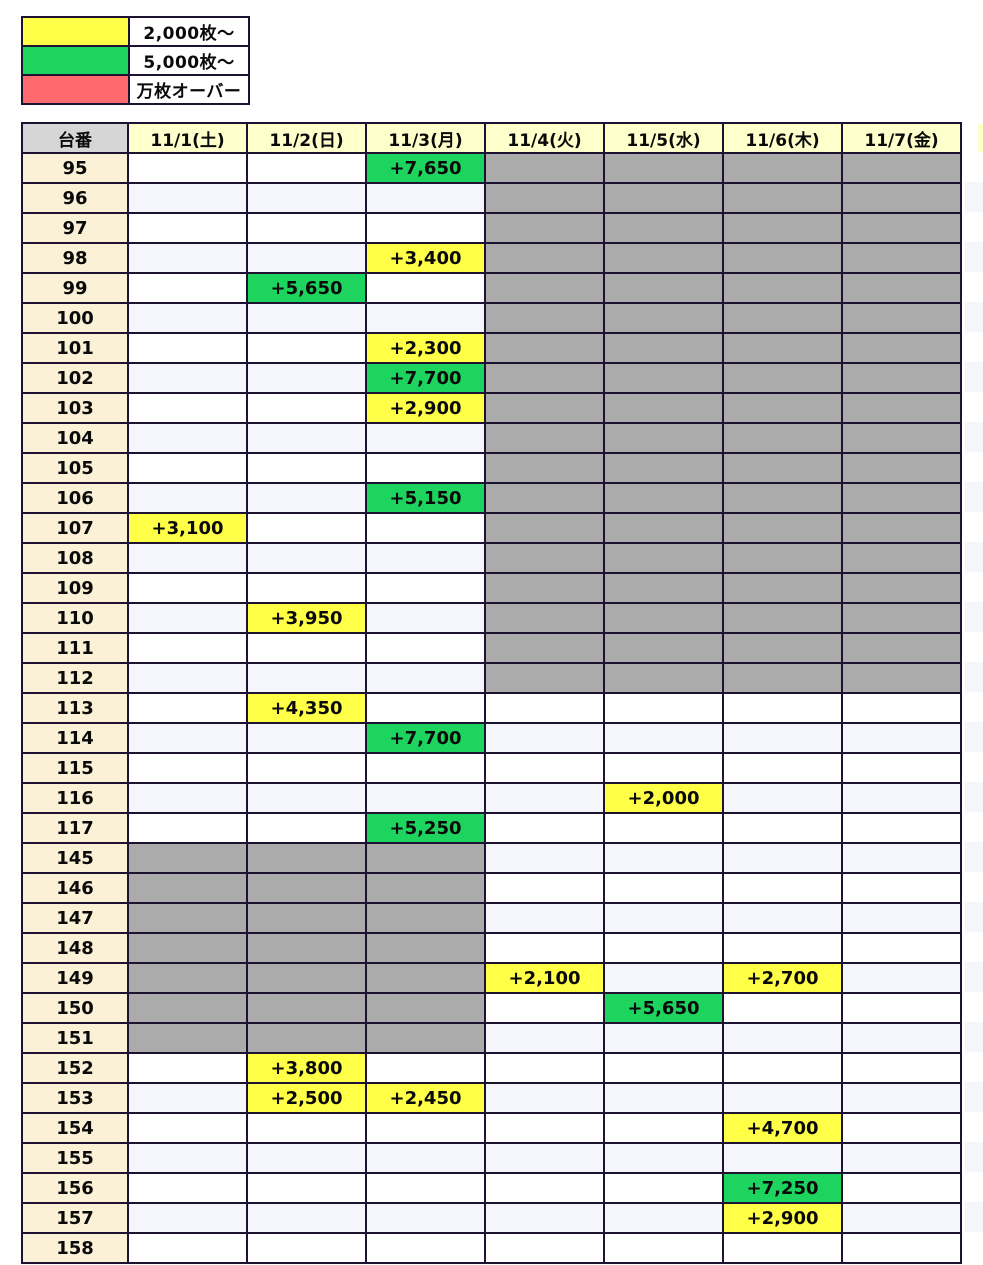 The height and width of the screenshot is (1265, 983). What do you see at coordinates (491, 1128) in the screenshot?
I see `table-row: 154 +4,700` at bounding box center [491, 1128].